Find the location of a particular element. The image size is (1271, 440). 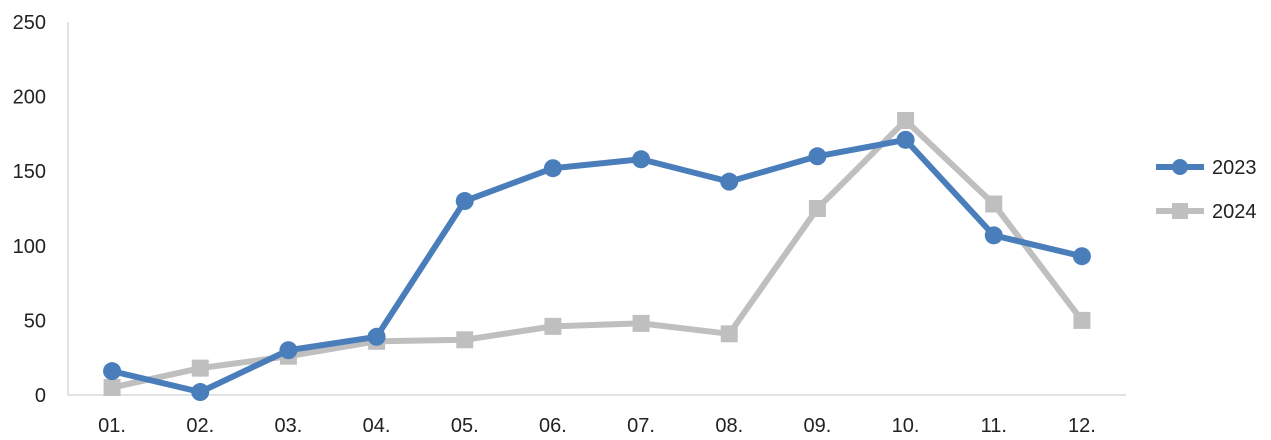

x-tick-label: 03. is located at coordinates (289, 426).